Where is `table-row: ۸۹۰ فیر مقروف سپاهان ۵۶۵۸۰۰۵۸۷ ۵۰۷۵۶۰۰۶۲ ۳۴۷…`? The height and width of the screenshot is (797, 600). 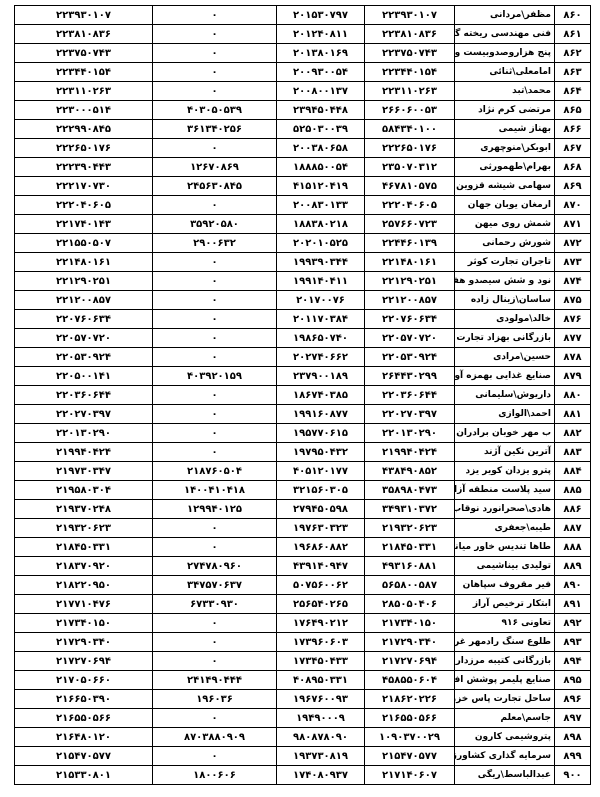 table-row: ۸۹۰ فیر مقروف سپاهان ۵۶۵۸۰۰۵۸۷ ۵۰۷۵۶۰۰۶۲ ۳۴۷… is located at coordinates (302, 585).